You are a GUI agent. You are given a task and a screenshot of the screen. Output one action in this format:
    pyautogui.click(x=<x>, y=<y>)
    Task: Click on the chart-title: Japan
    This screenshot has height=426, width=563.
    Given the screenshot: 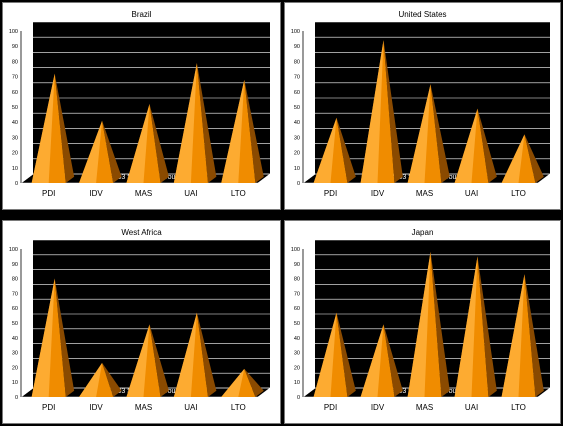 What is the action you would take?
    pyautogui.click(x=423, y=232)
    